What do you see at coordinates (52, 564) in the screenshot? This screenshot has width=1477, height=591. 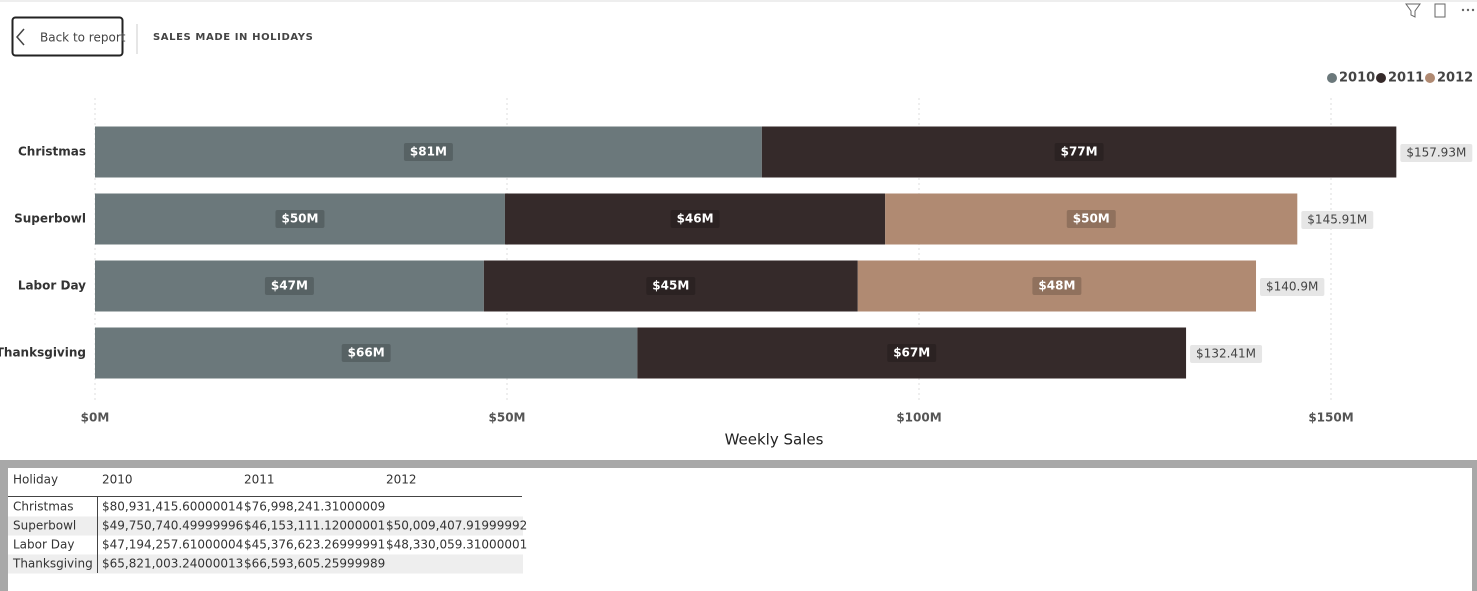 I see `table-cell: Thanksgiving` at bounding box center [52, 564].